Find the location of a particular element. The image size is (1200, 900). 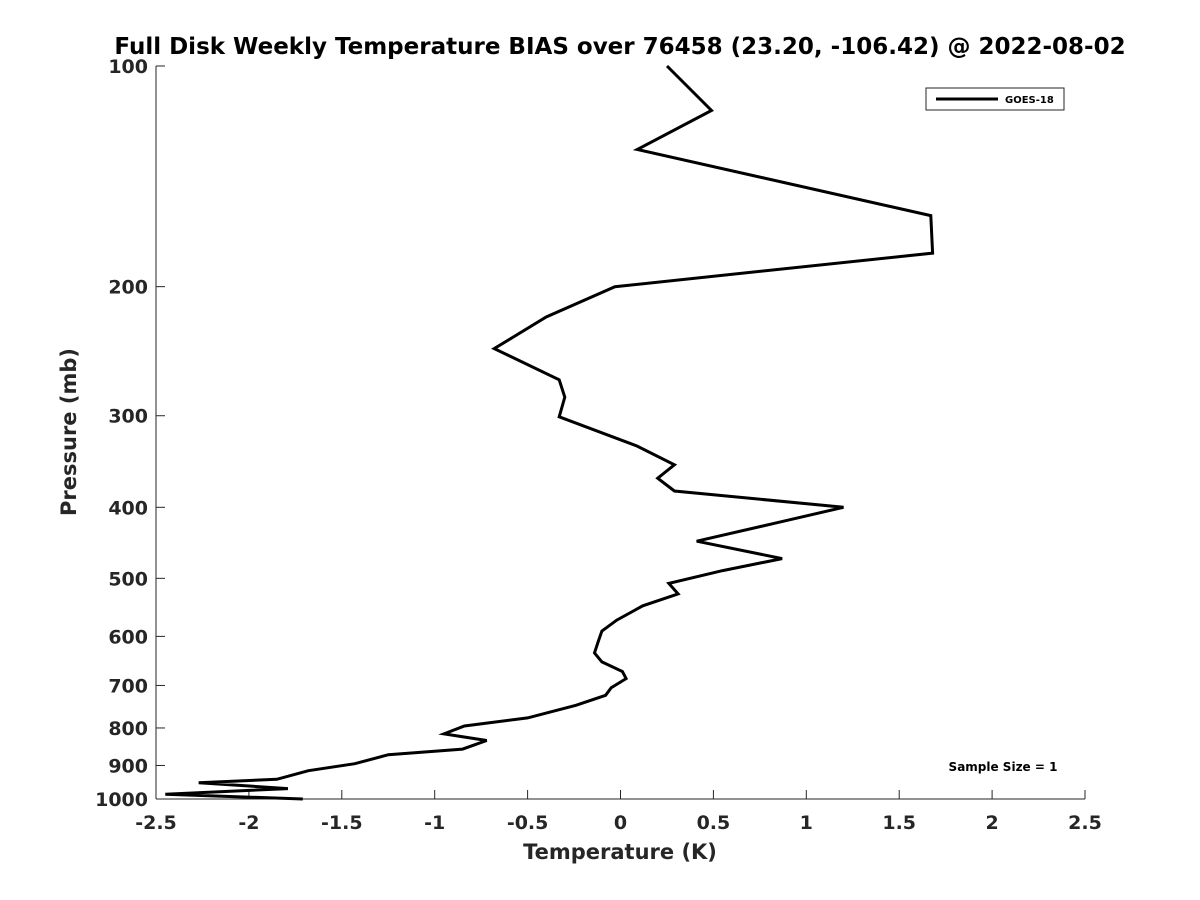

y-tick-label: 200 is located at coordinates (128, 288).